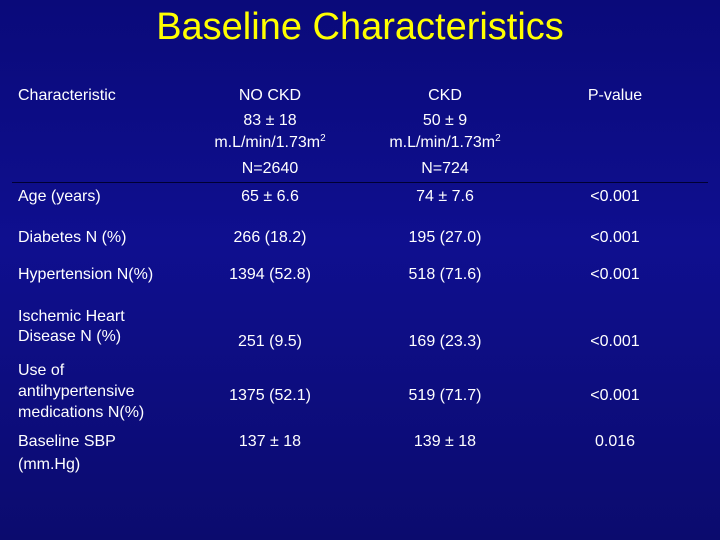 This screenshot has width=720, height=540. I want to click on page-title: Baseline Characteristics, so click(360, 27).